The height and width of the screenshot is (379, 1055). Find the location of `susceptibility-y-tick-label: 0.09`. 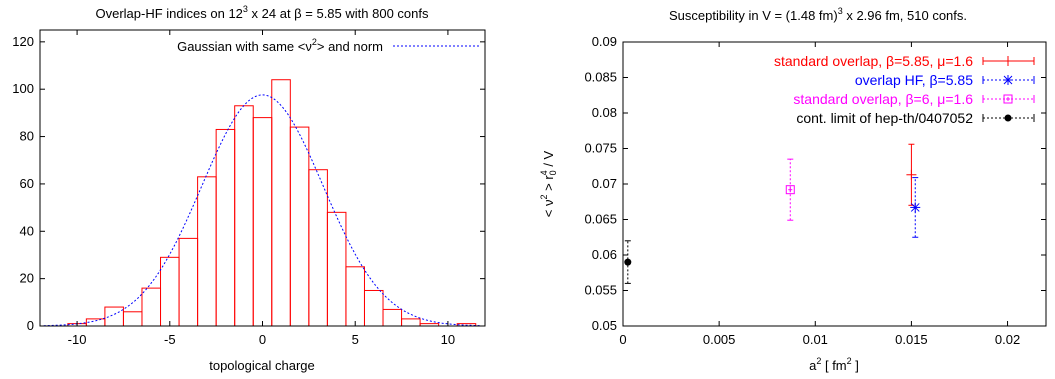

susceptibility-y-tick-label: 0.09 is located at coordinates (604, 41).